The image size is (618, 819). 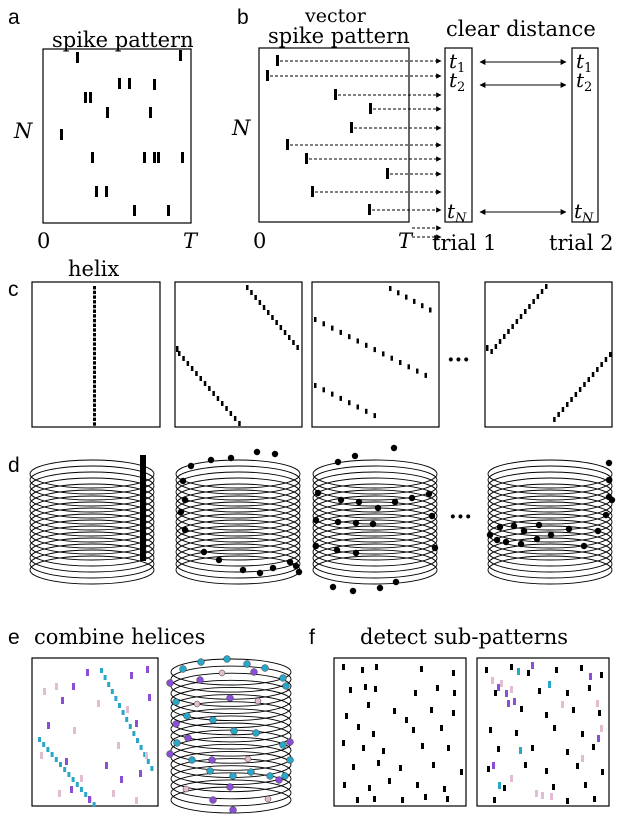 What do you see at coordinates (95, 732) in the screenshot?
I see `panel-e-frame` at bounding box center [95, 732].